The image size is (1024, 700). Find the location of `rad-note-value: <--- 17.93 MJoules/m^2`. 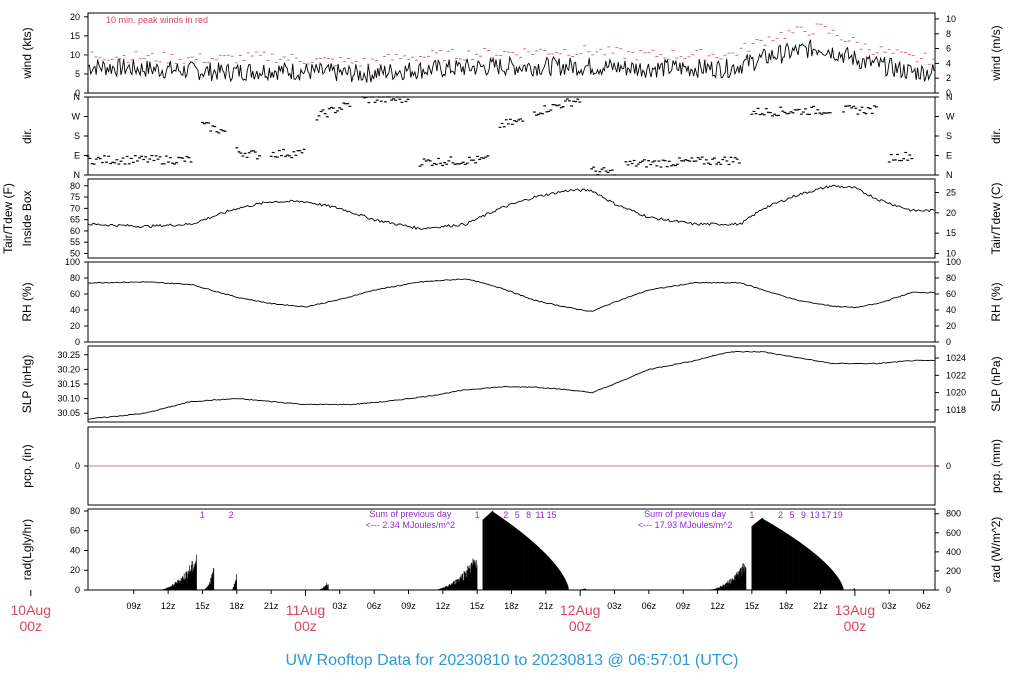

rad-note-value: <--- 17.93 MJoules/m^2 is located at coordinates (685, 525).